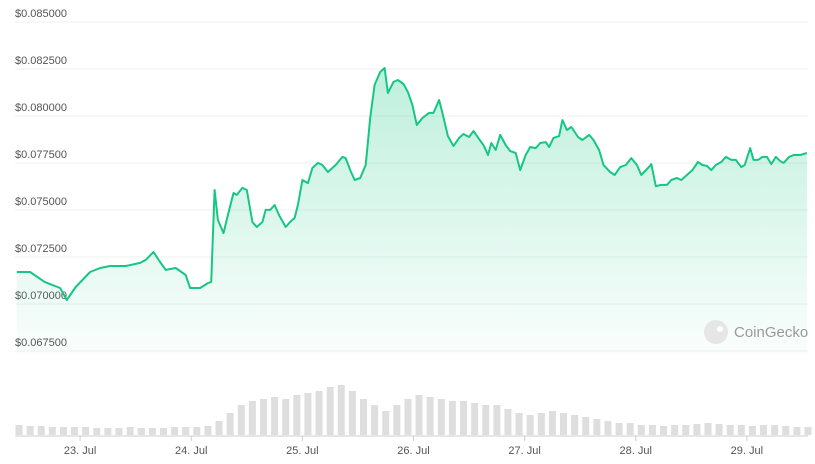  What do you see at coordinates (41, 108) in the screenshot?
I see `y-tick-label: $0.080000` at bounding box center [41, 108].